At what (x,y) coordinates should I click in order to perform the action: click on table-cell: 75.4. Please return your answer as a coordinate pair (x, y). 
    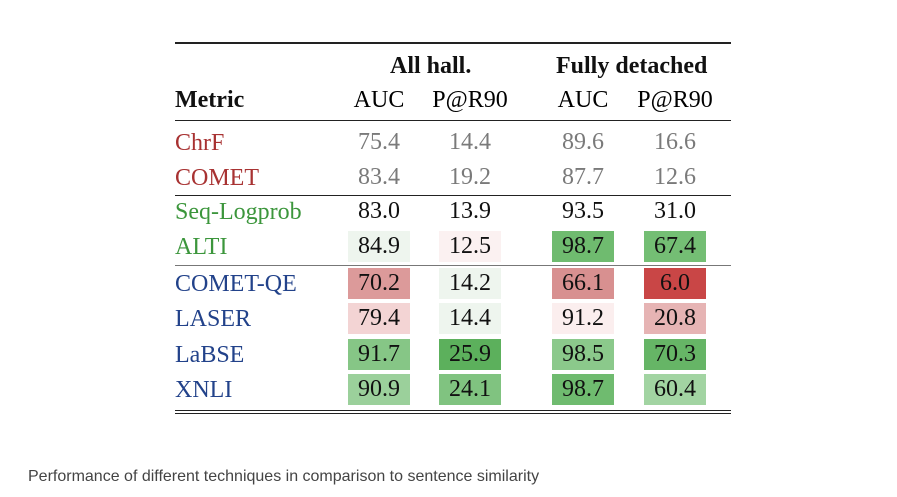
    Looking at the image, I should click on (379, 142).